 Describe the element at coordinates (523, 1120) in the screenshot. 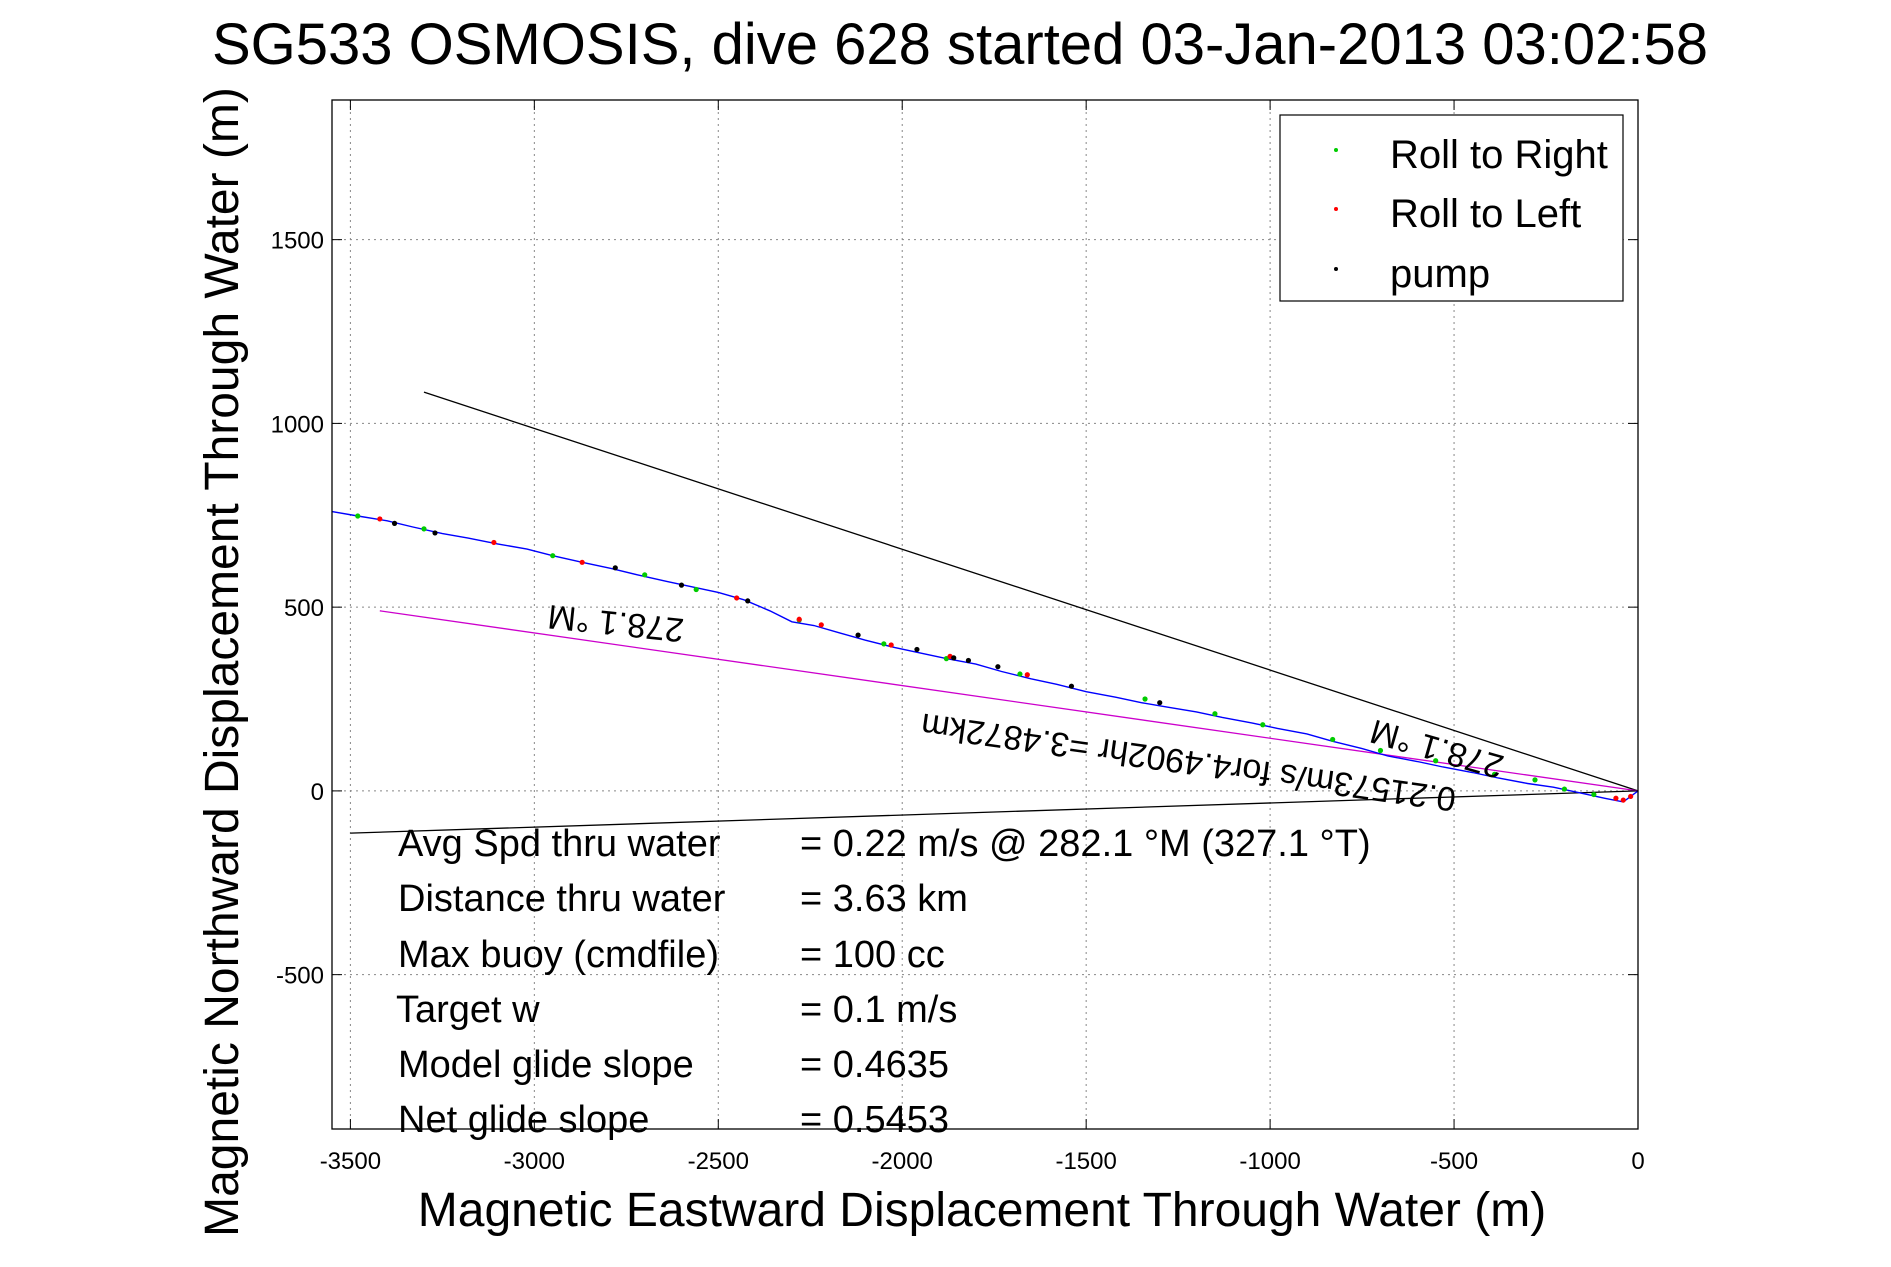

I see `stat-label-5: Net glide slope` at that location.